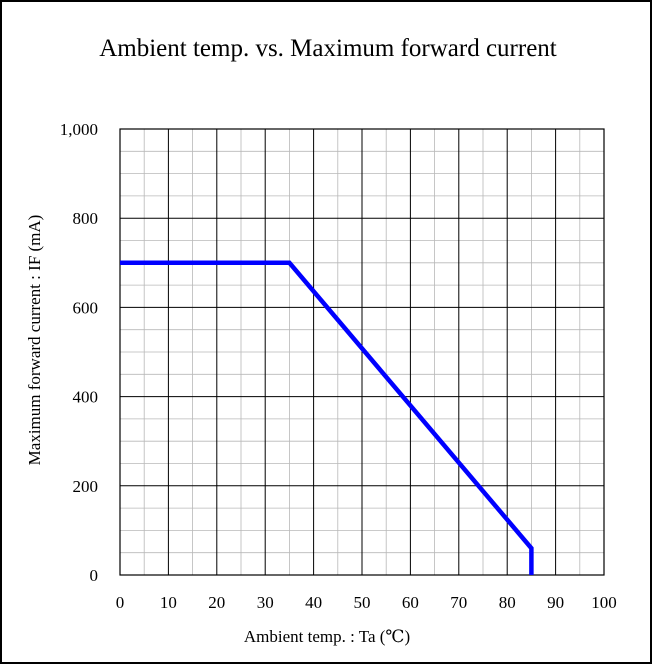  Describe the element at coordinates (507, 602) in the screenshot. I see `x-tick-label: 80` at that location.